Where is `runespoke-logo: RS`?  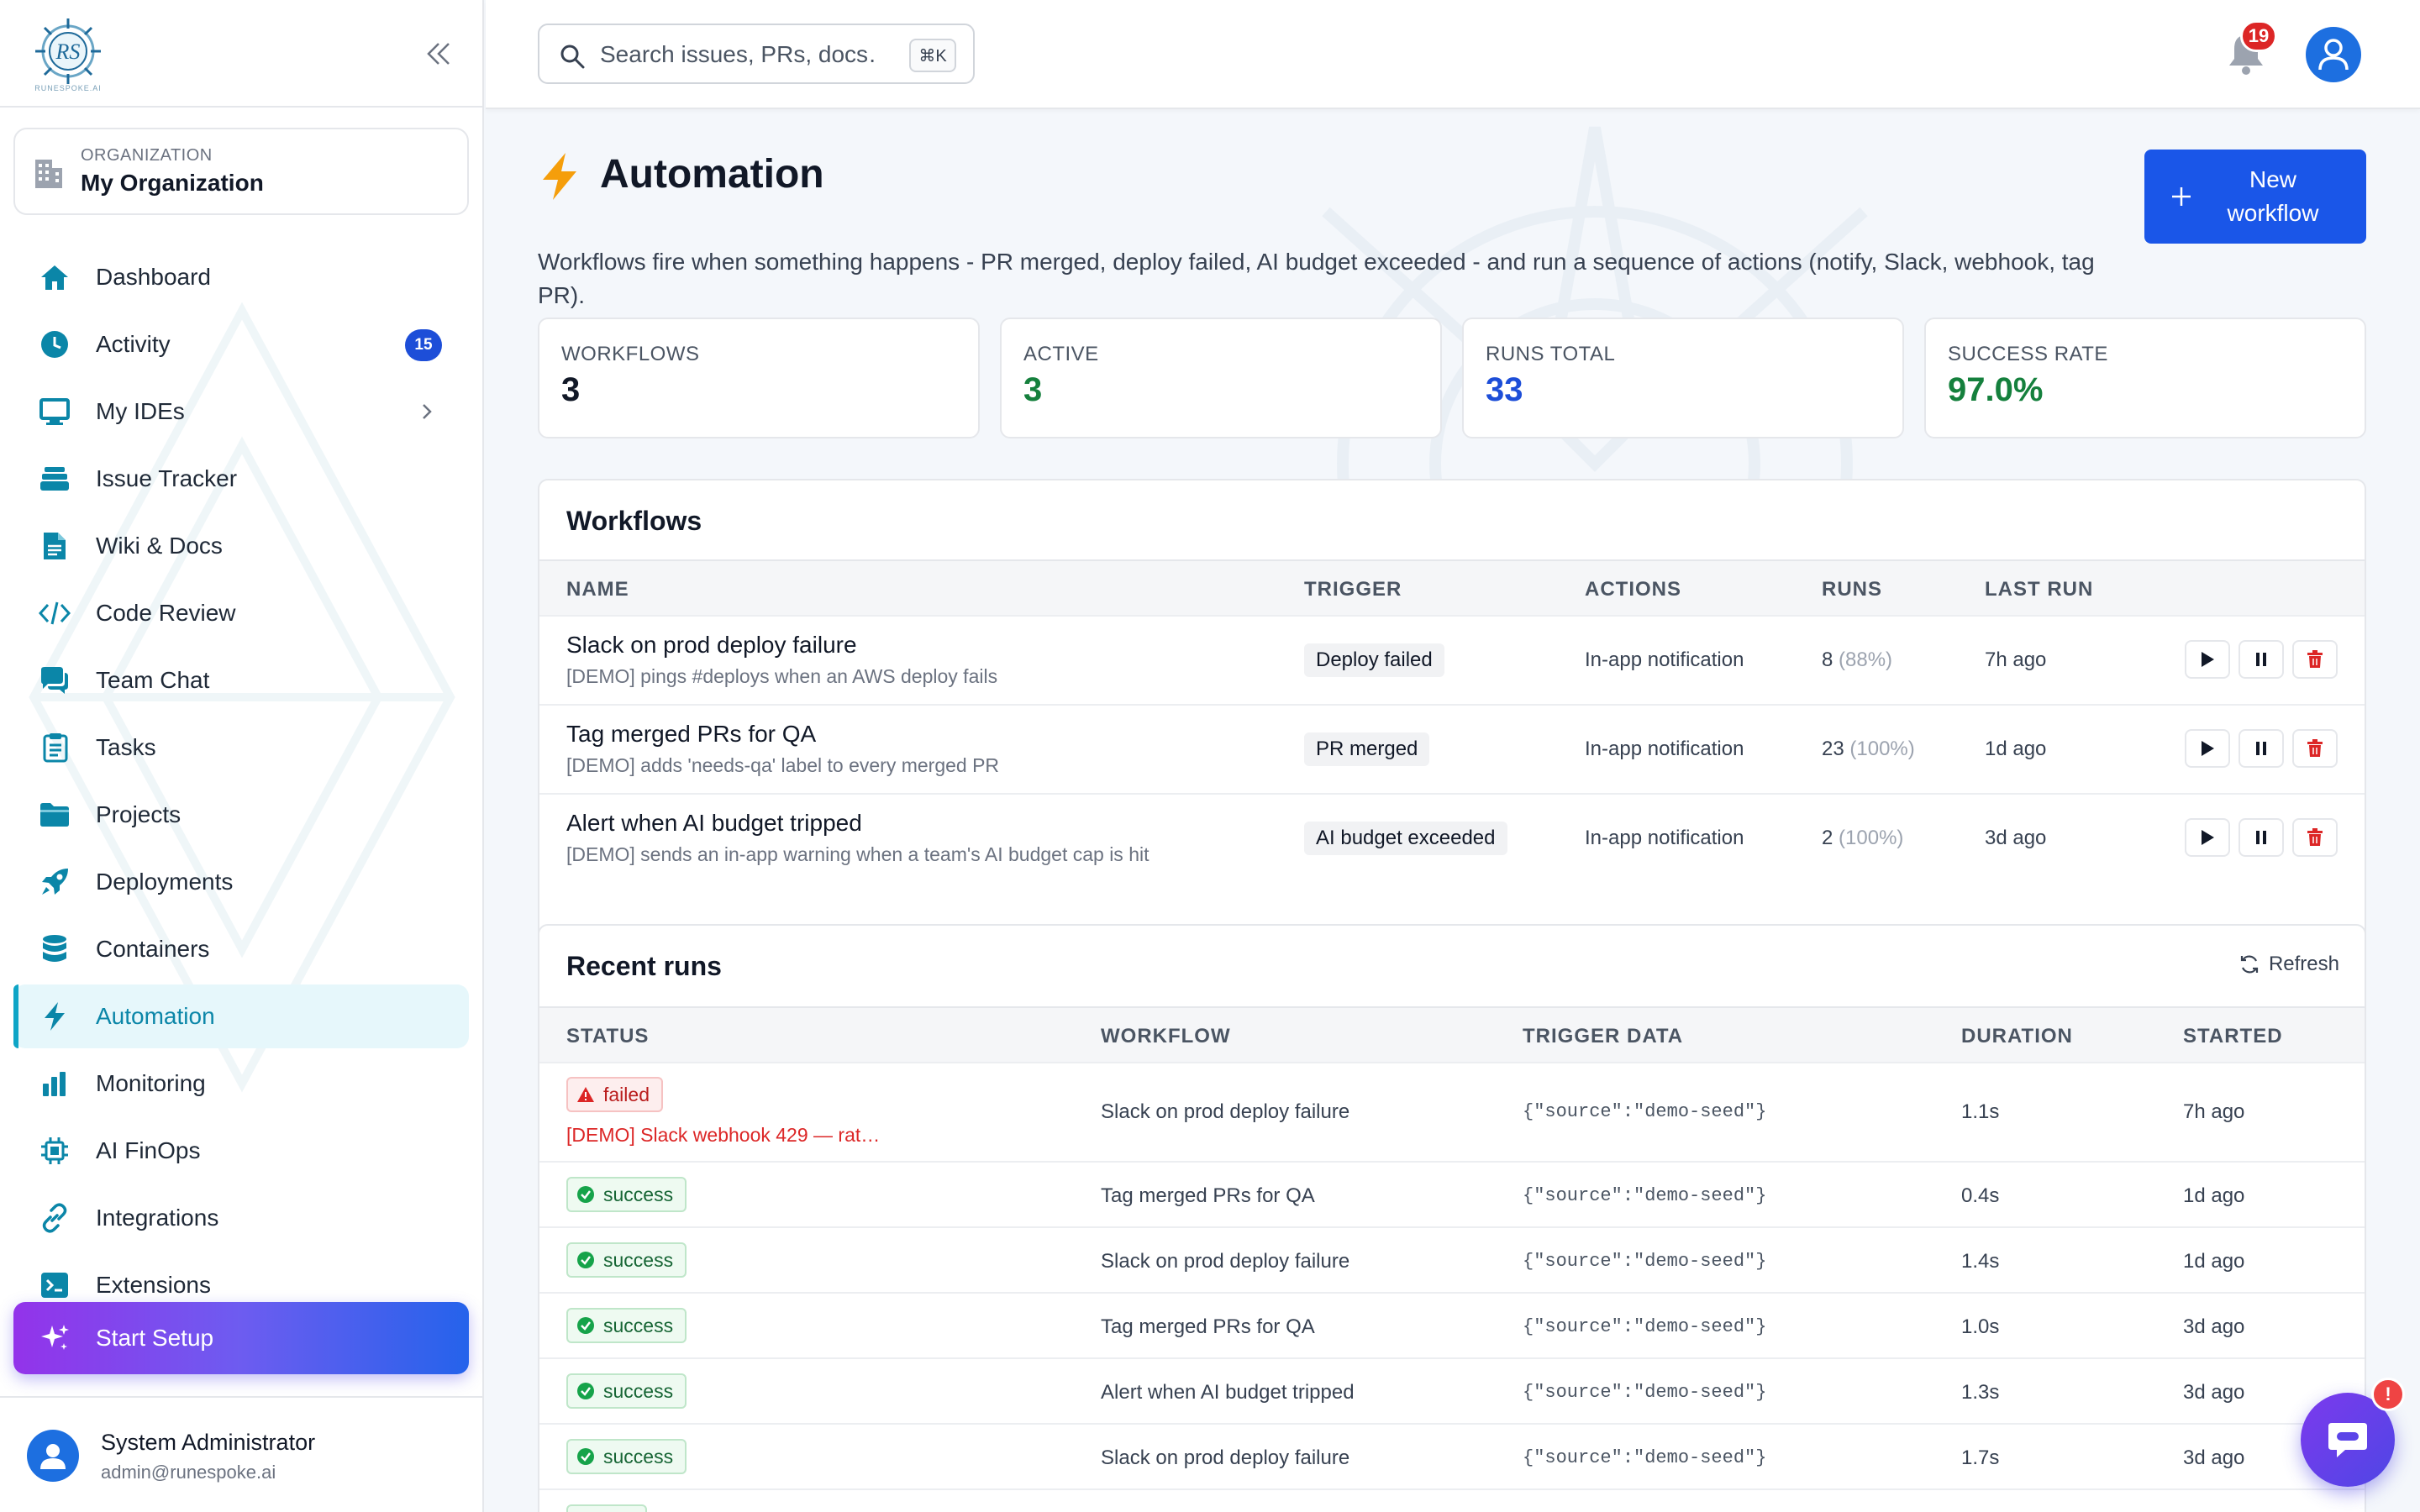
runespoke-logo: RS is located at coordinates (68, 53).